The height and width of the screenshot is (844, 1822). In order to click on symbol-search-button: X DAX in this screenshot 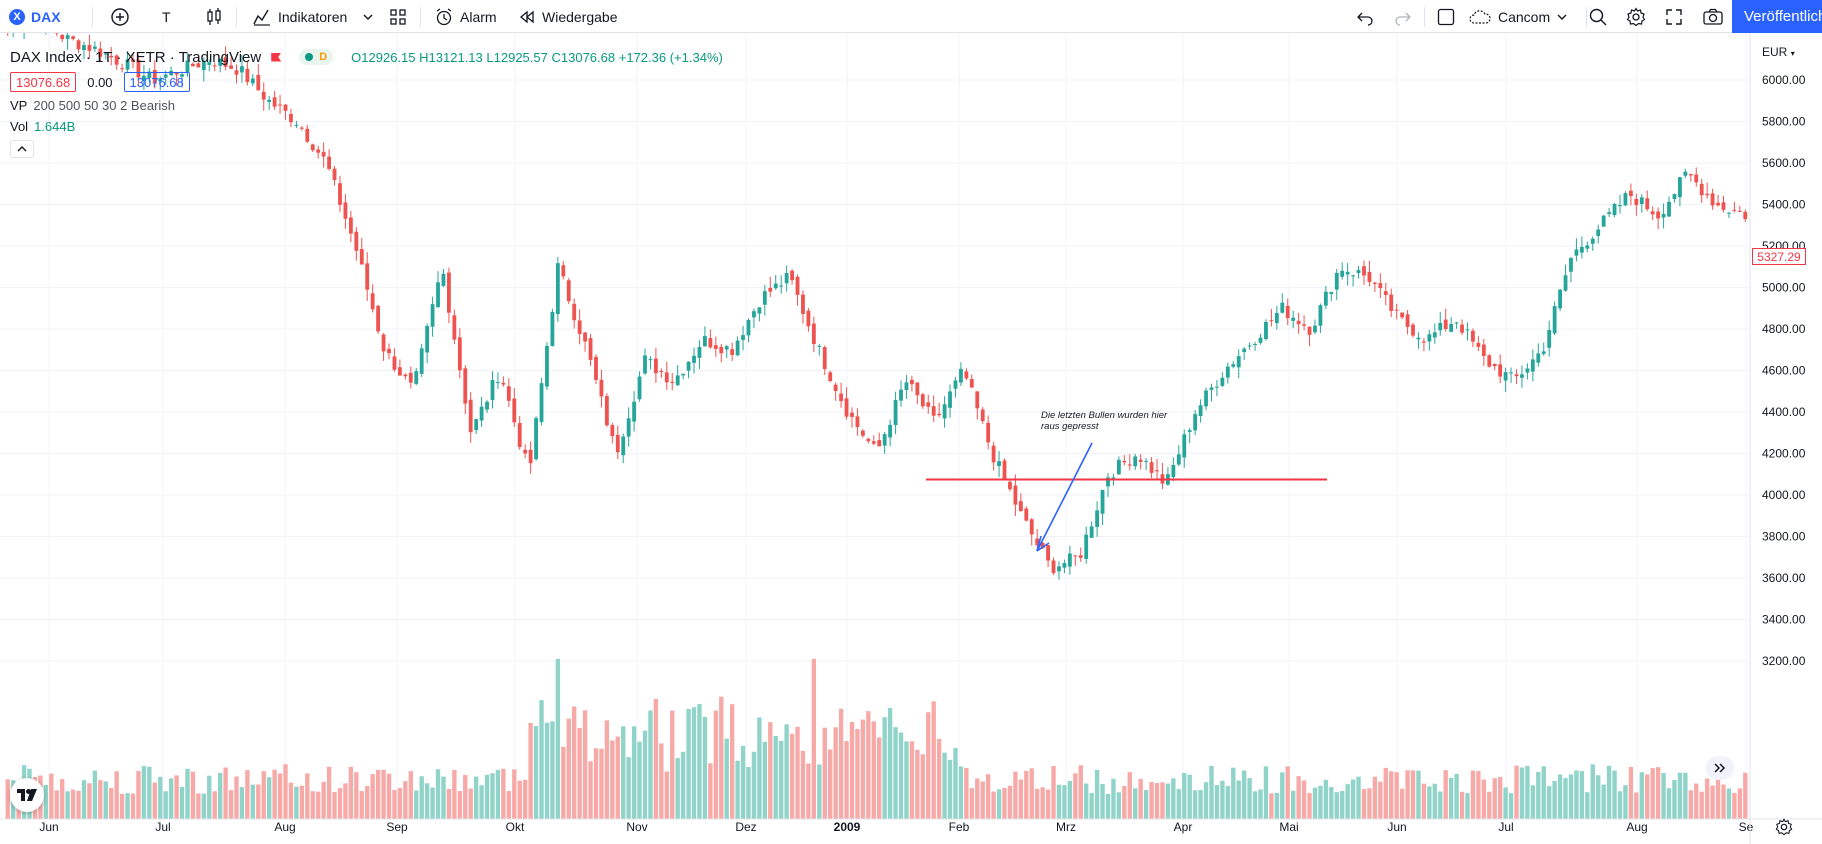, I will do `click(35, 16)`.